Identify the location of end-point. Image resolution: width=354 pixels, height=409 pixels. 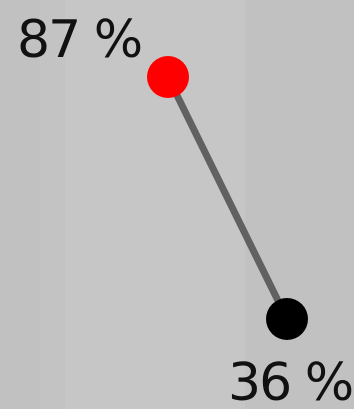
(287, 319).